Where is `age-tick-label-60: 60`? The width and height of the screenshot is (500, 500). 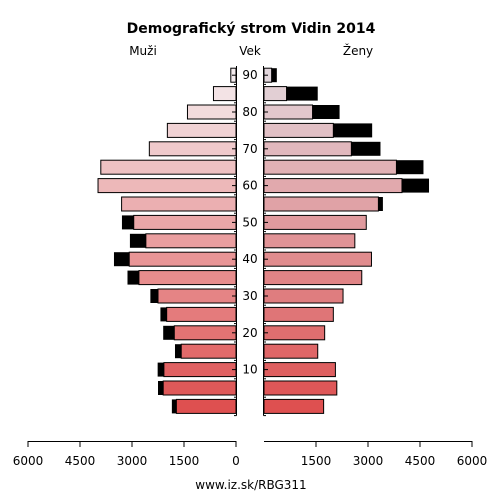 age-tick-label-60: 60 is located at coordinates (249, 186).